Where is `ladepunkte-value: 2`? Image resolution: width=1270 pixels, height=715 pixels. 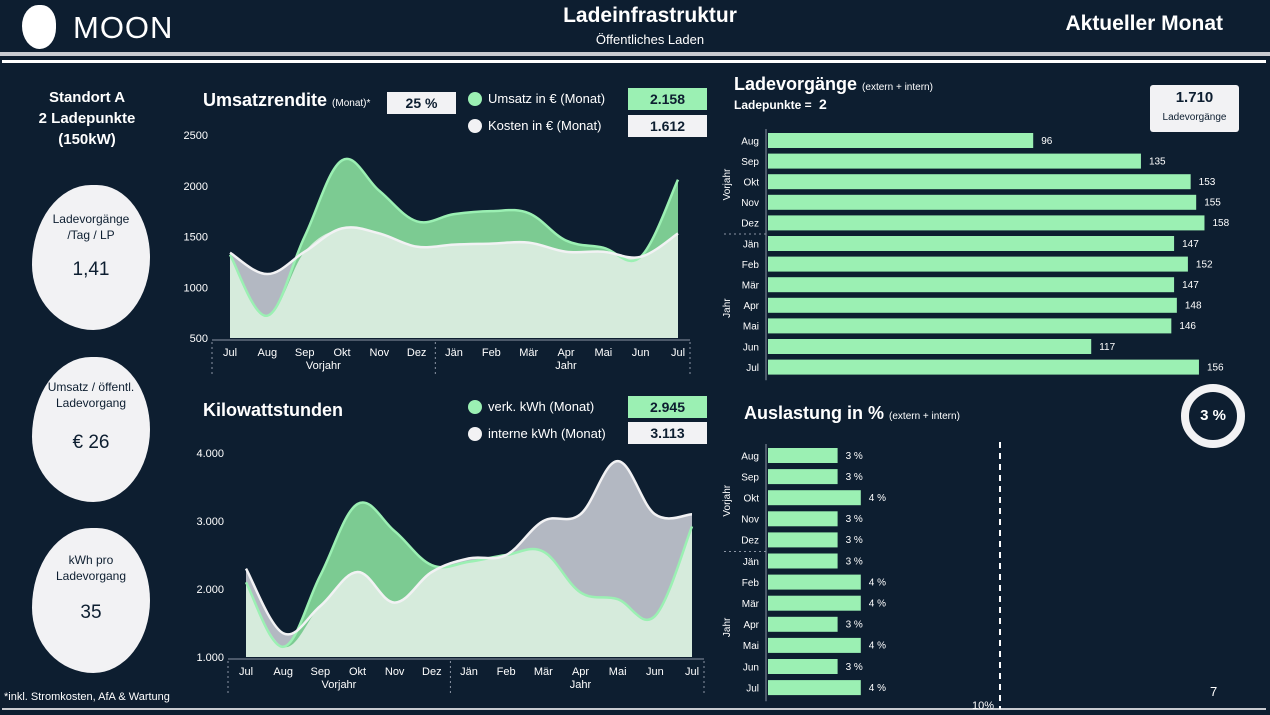
ladepunkte-value: 2 is located at coordinates (823, 104).